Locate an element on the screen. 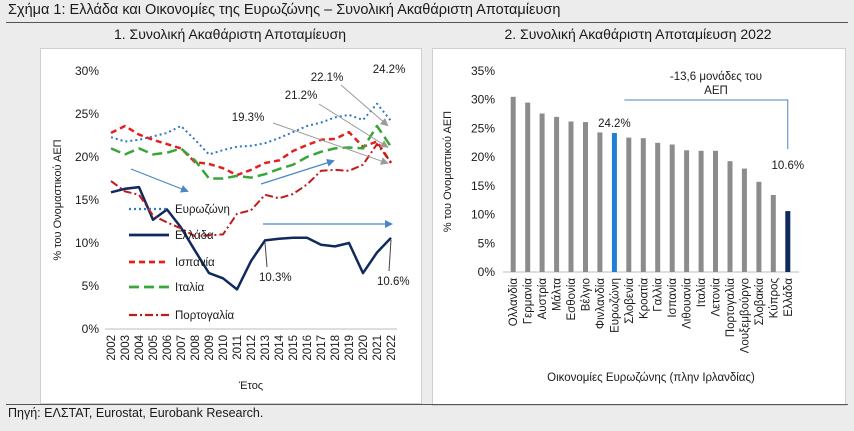 This screenshot has height=431, width=854. y-tick-label: 35% is located at coordinates (483, 71).